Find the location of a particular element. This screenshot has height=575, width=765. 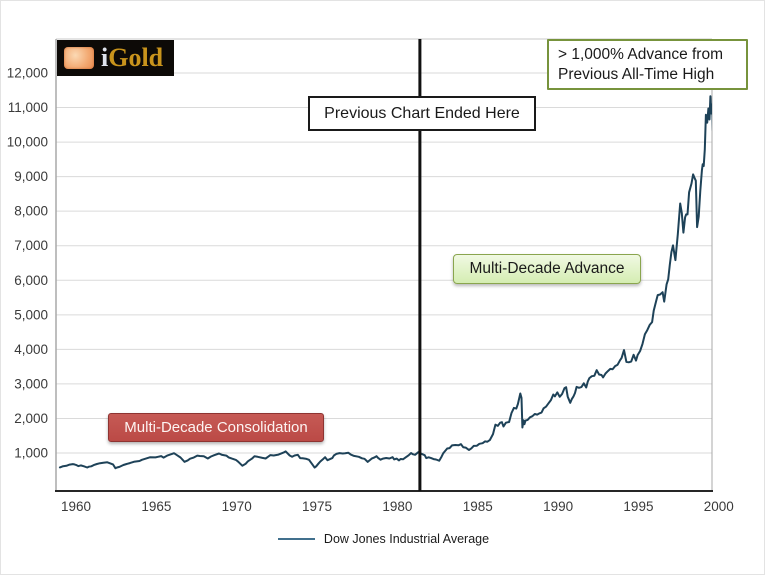

igold-logo-swatch-icon is located at coordinates (79, 58).